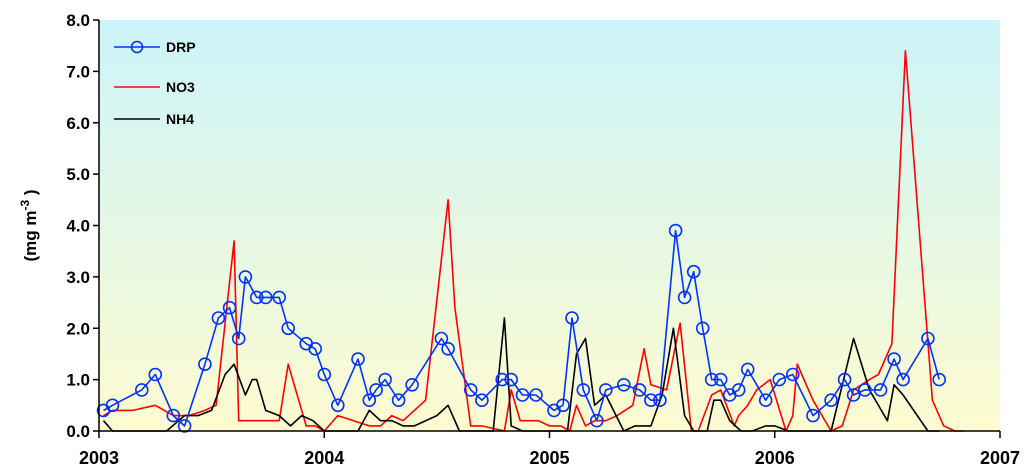 The image size is (1036, 476). Describe the element at coordinates (775, 458) in the screenshot. I see `x-tick-label: 2006` at that location.